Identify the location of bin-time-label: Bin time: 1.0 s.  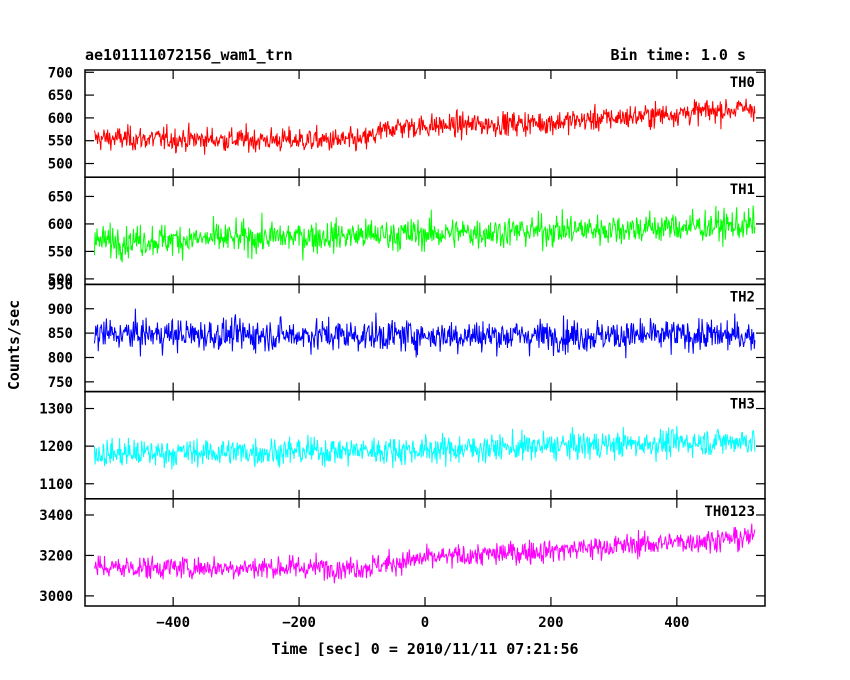
(678, 55).